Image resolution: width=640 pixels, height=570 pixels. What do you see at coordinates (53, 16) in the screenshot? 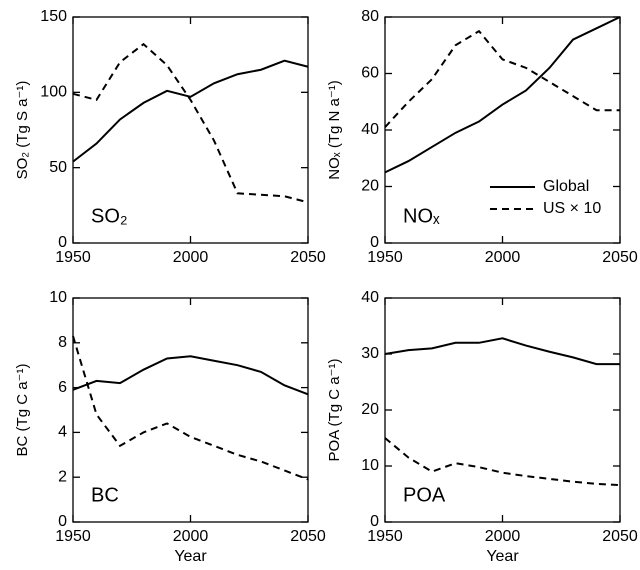
I see `y-tick-label: 150` at bounding box center [53, 16].